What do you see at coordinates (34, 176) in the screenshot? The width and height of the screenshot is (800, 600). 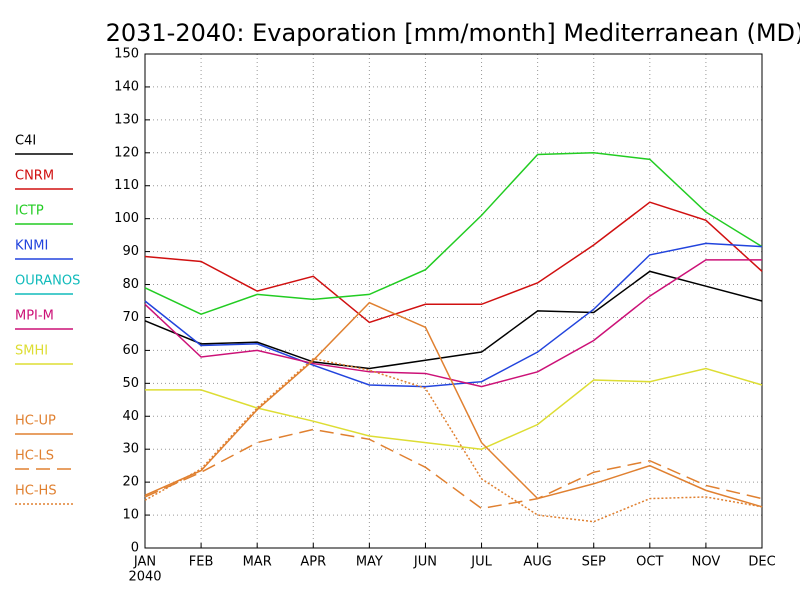 I see `legend-label: CNRM` at bounding box center [34, 176].